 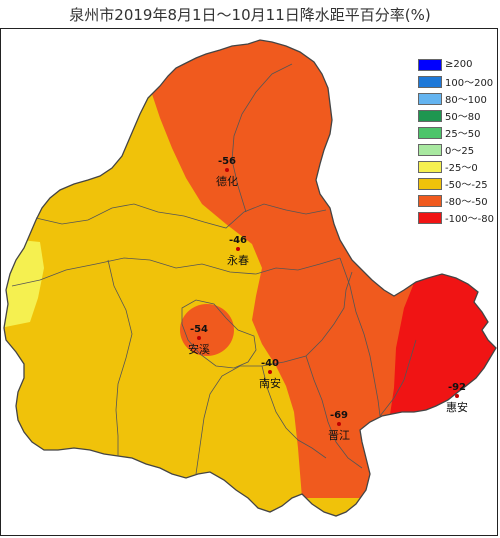 I want to click on legend-item: 80～100, so click(x=456, y=98).